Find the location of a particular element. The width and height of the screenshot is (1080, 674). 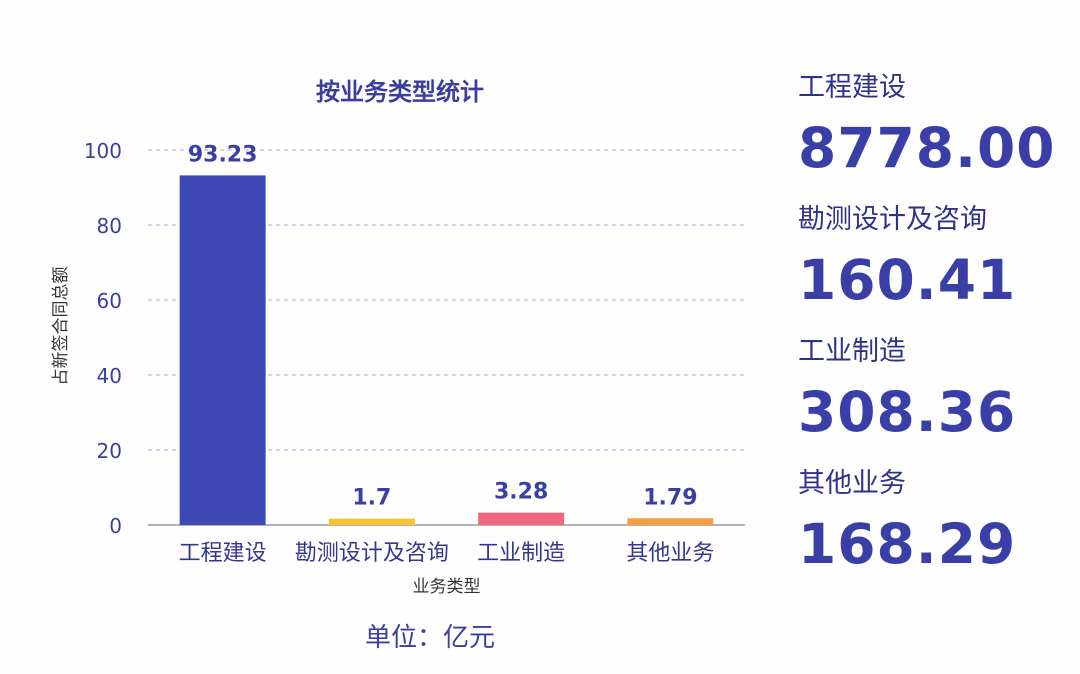

data-label: 1.79 is located at coordinates (670, 497).